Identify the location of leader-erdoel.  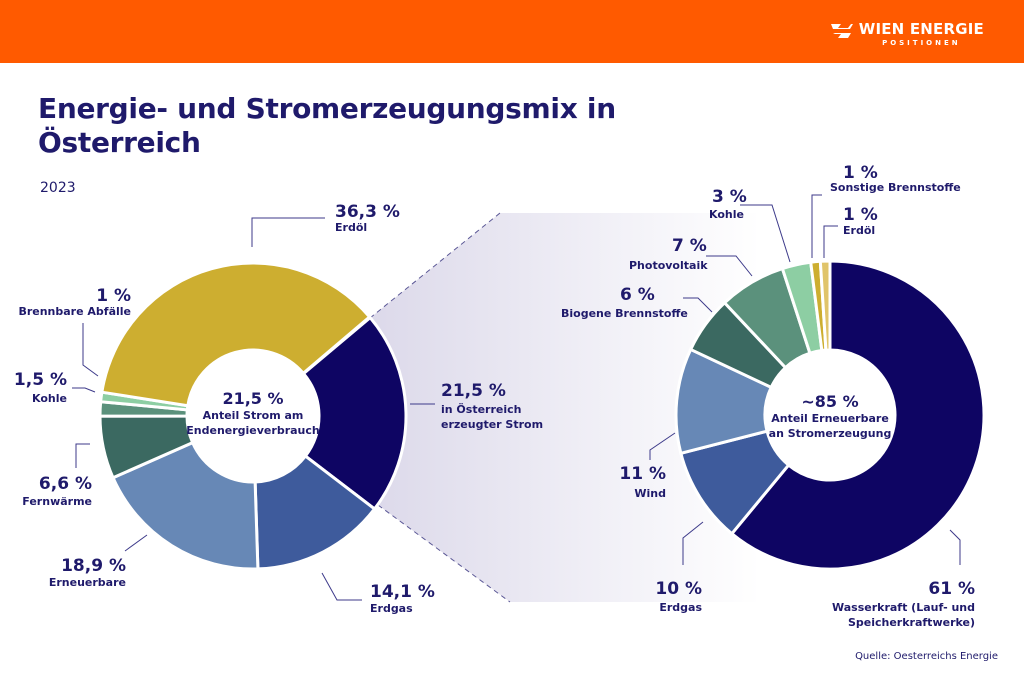
(288, 232).